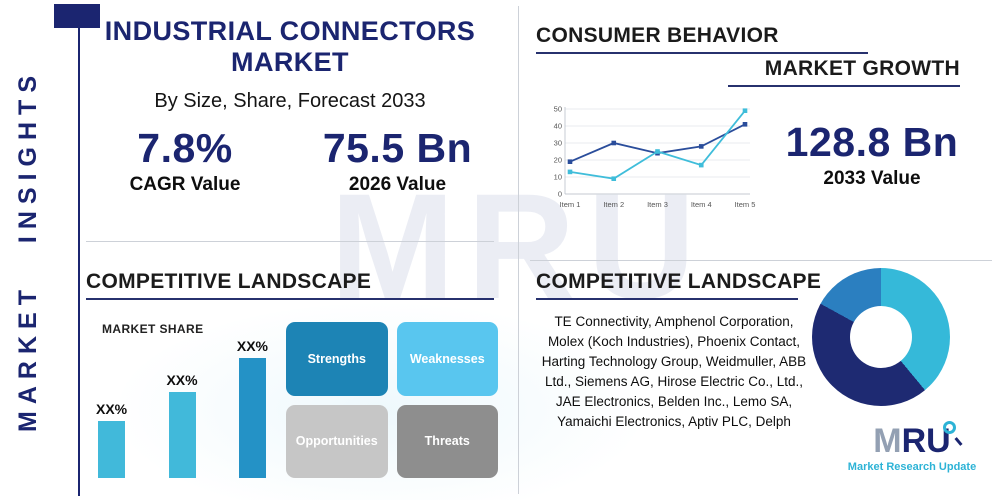 Image resolution: width=1000 pixels, height=500 pixels. Describe the element at coordinates (872, 142) in the screenshot. I see `value-2033: 128.8 Bn` at that location.